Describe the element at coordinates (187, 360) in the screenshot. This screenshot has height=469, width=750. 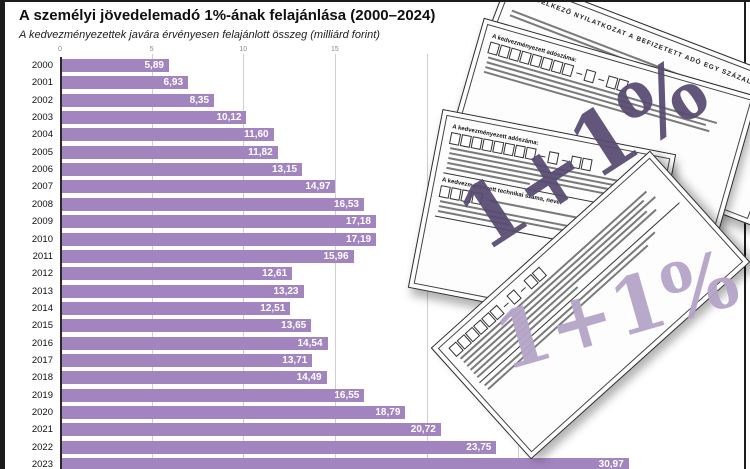
I see `bar: 13,71` at that location.